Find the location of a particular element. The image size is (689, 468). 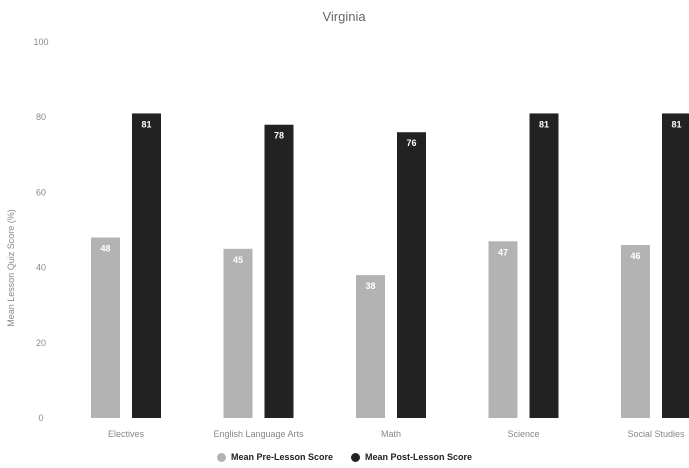

y-tick-label: 0 is located at coordinates (40, 418).